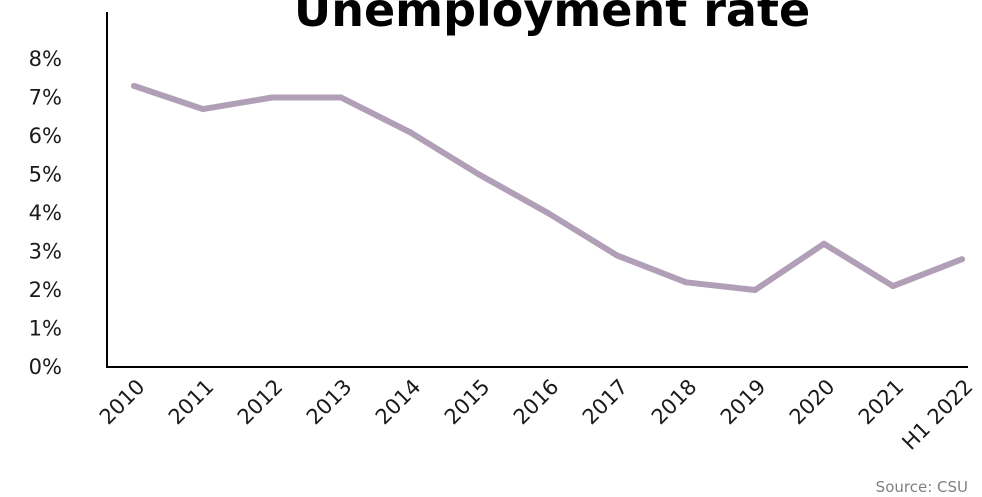 The height and width of the screenshot is (497, 982). What do you see at coordinates (191, 402) in the screenshot?
I see `x-tick-label: 2011` at bounding box center [191, 402].